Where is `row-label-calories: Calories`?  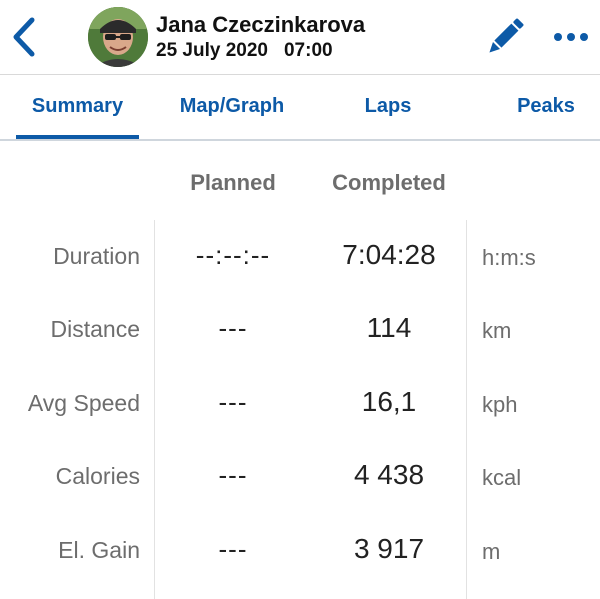 row-label-calories: Calories is located at coordinates (97, 476).